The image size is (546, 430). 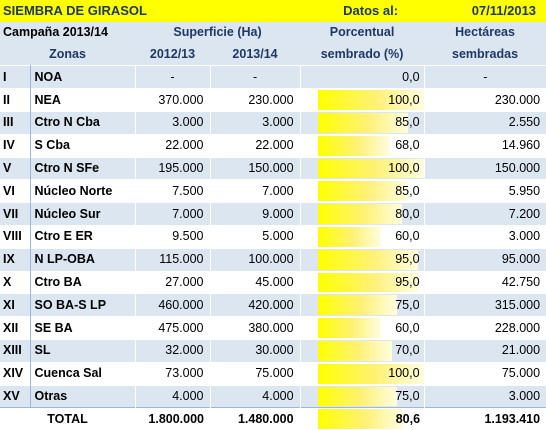 What do you see at coordinates (82, 214) in the screenshot?
I see `zone-name: Núcleo Sur` at bounding box center [82, 214].